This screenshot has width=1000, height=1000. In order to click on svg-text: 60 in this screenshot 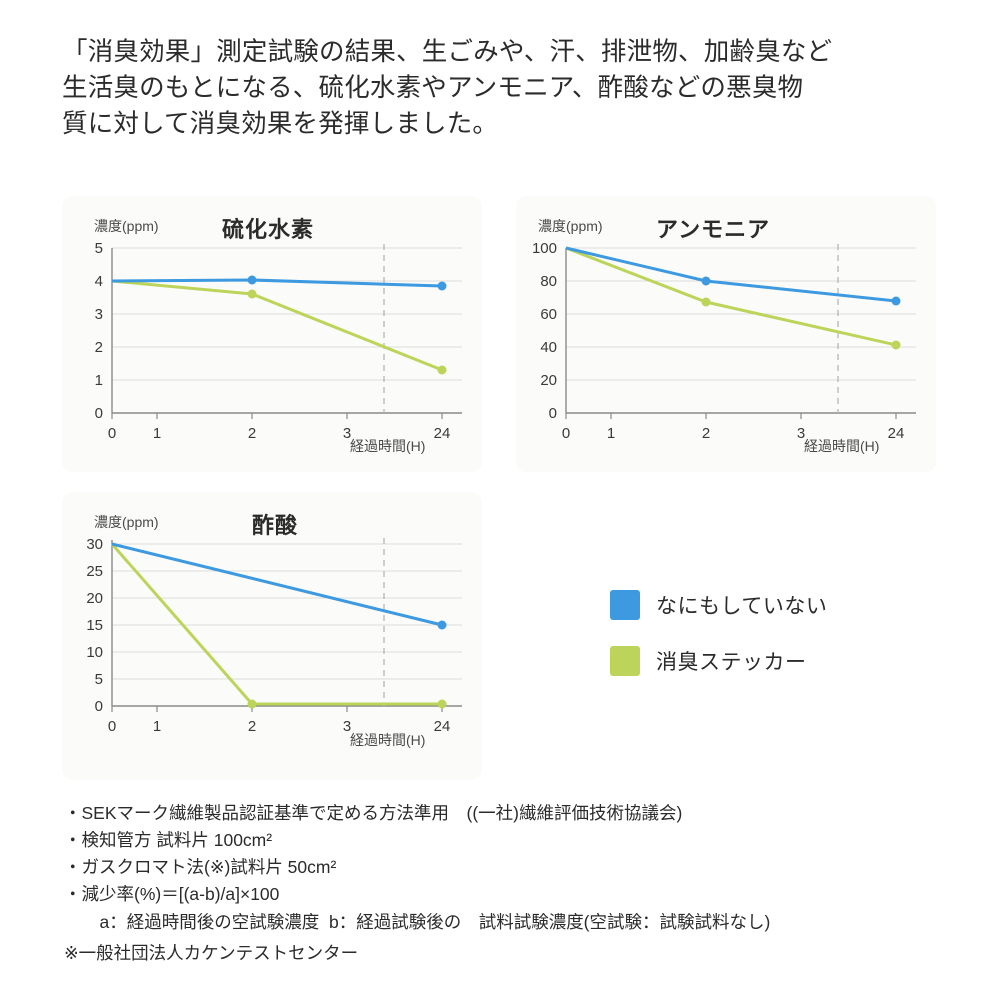, I will do `click(548, 314)`.